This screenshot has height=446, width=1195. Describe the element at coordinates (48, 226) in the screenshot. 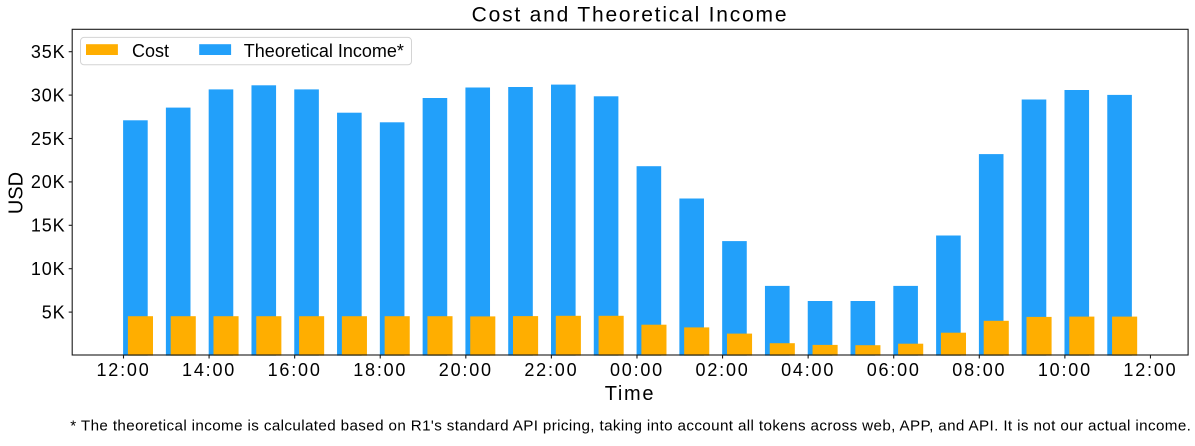

I see `svg-text: 15K` at that location.